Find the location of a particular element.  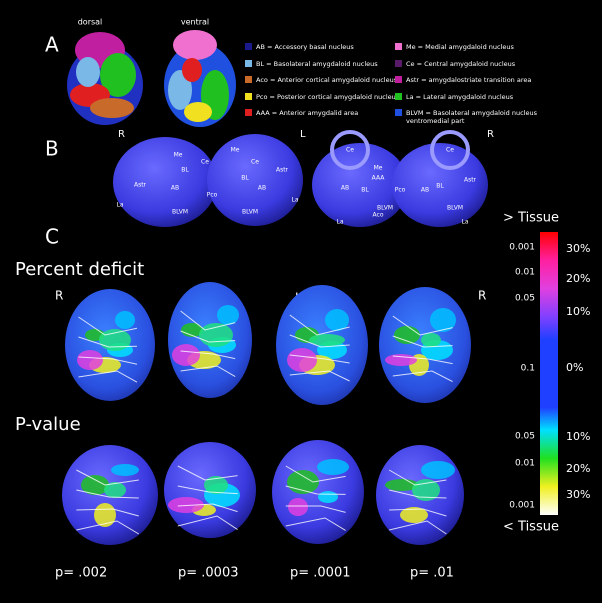

percent-tick-label: 30% is located at coordinates (578, 248).